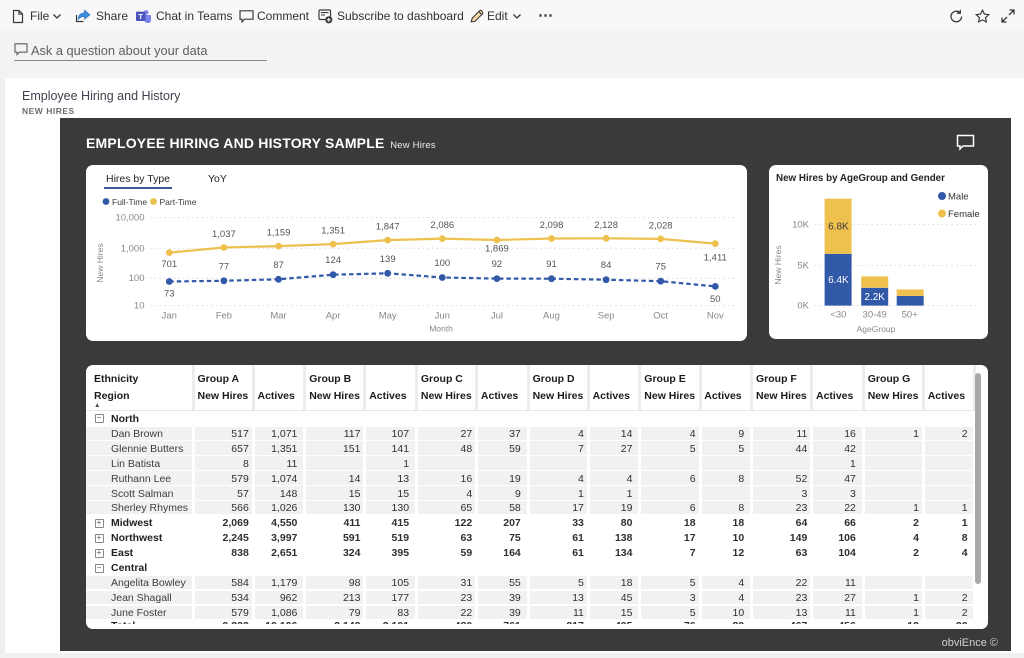 The width and height of the screenshot is (1024, 658). What do you see at coordinates (441, 329) in the screenshot?
I see `svg-text: Month` at bounding box center [441, 329].